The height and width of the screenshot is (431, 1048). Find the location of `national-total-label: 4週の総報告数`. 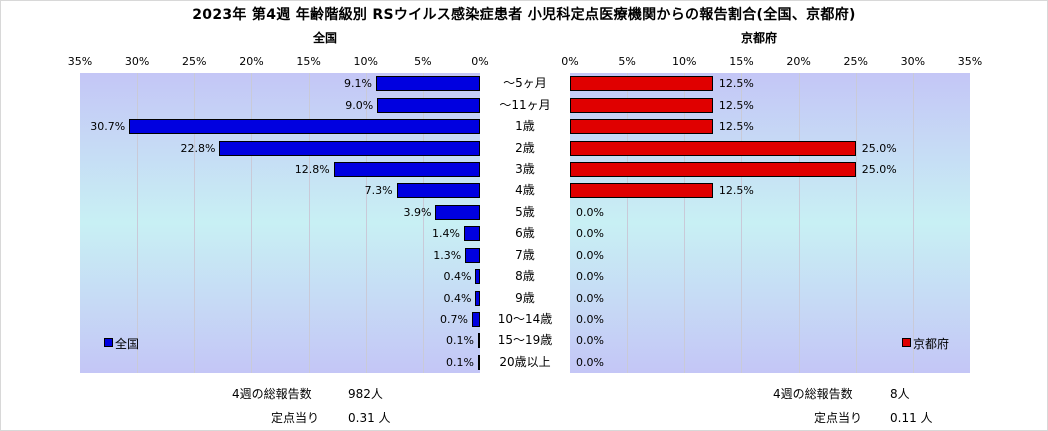

national-total-label: 4週の総報告数 is located at coordinates (272, 394).